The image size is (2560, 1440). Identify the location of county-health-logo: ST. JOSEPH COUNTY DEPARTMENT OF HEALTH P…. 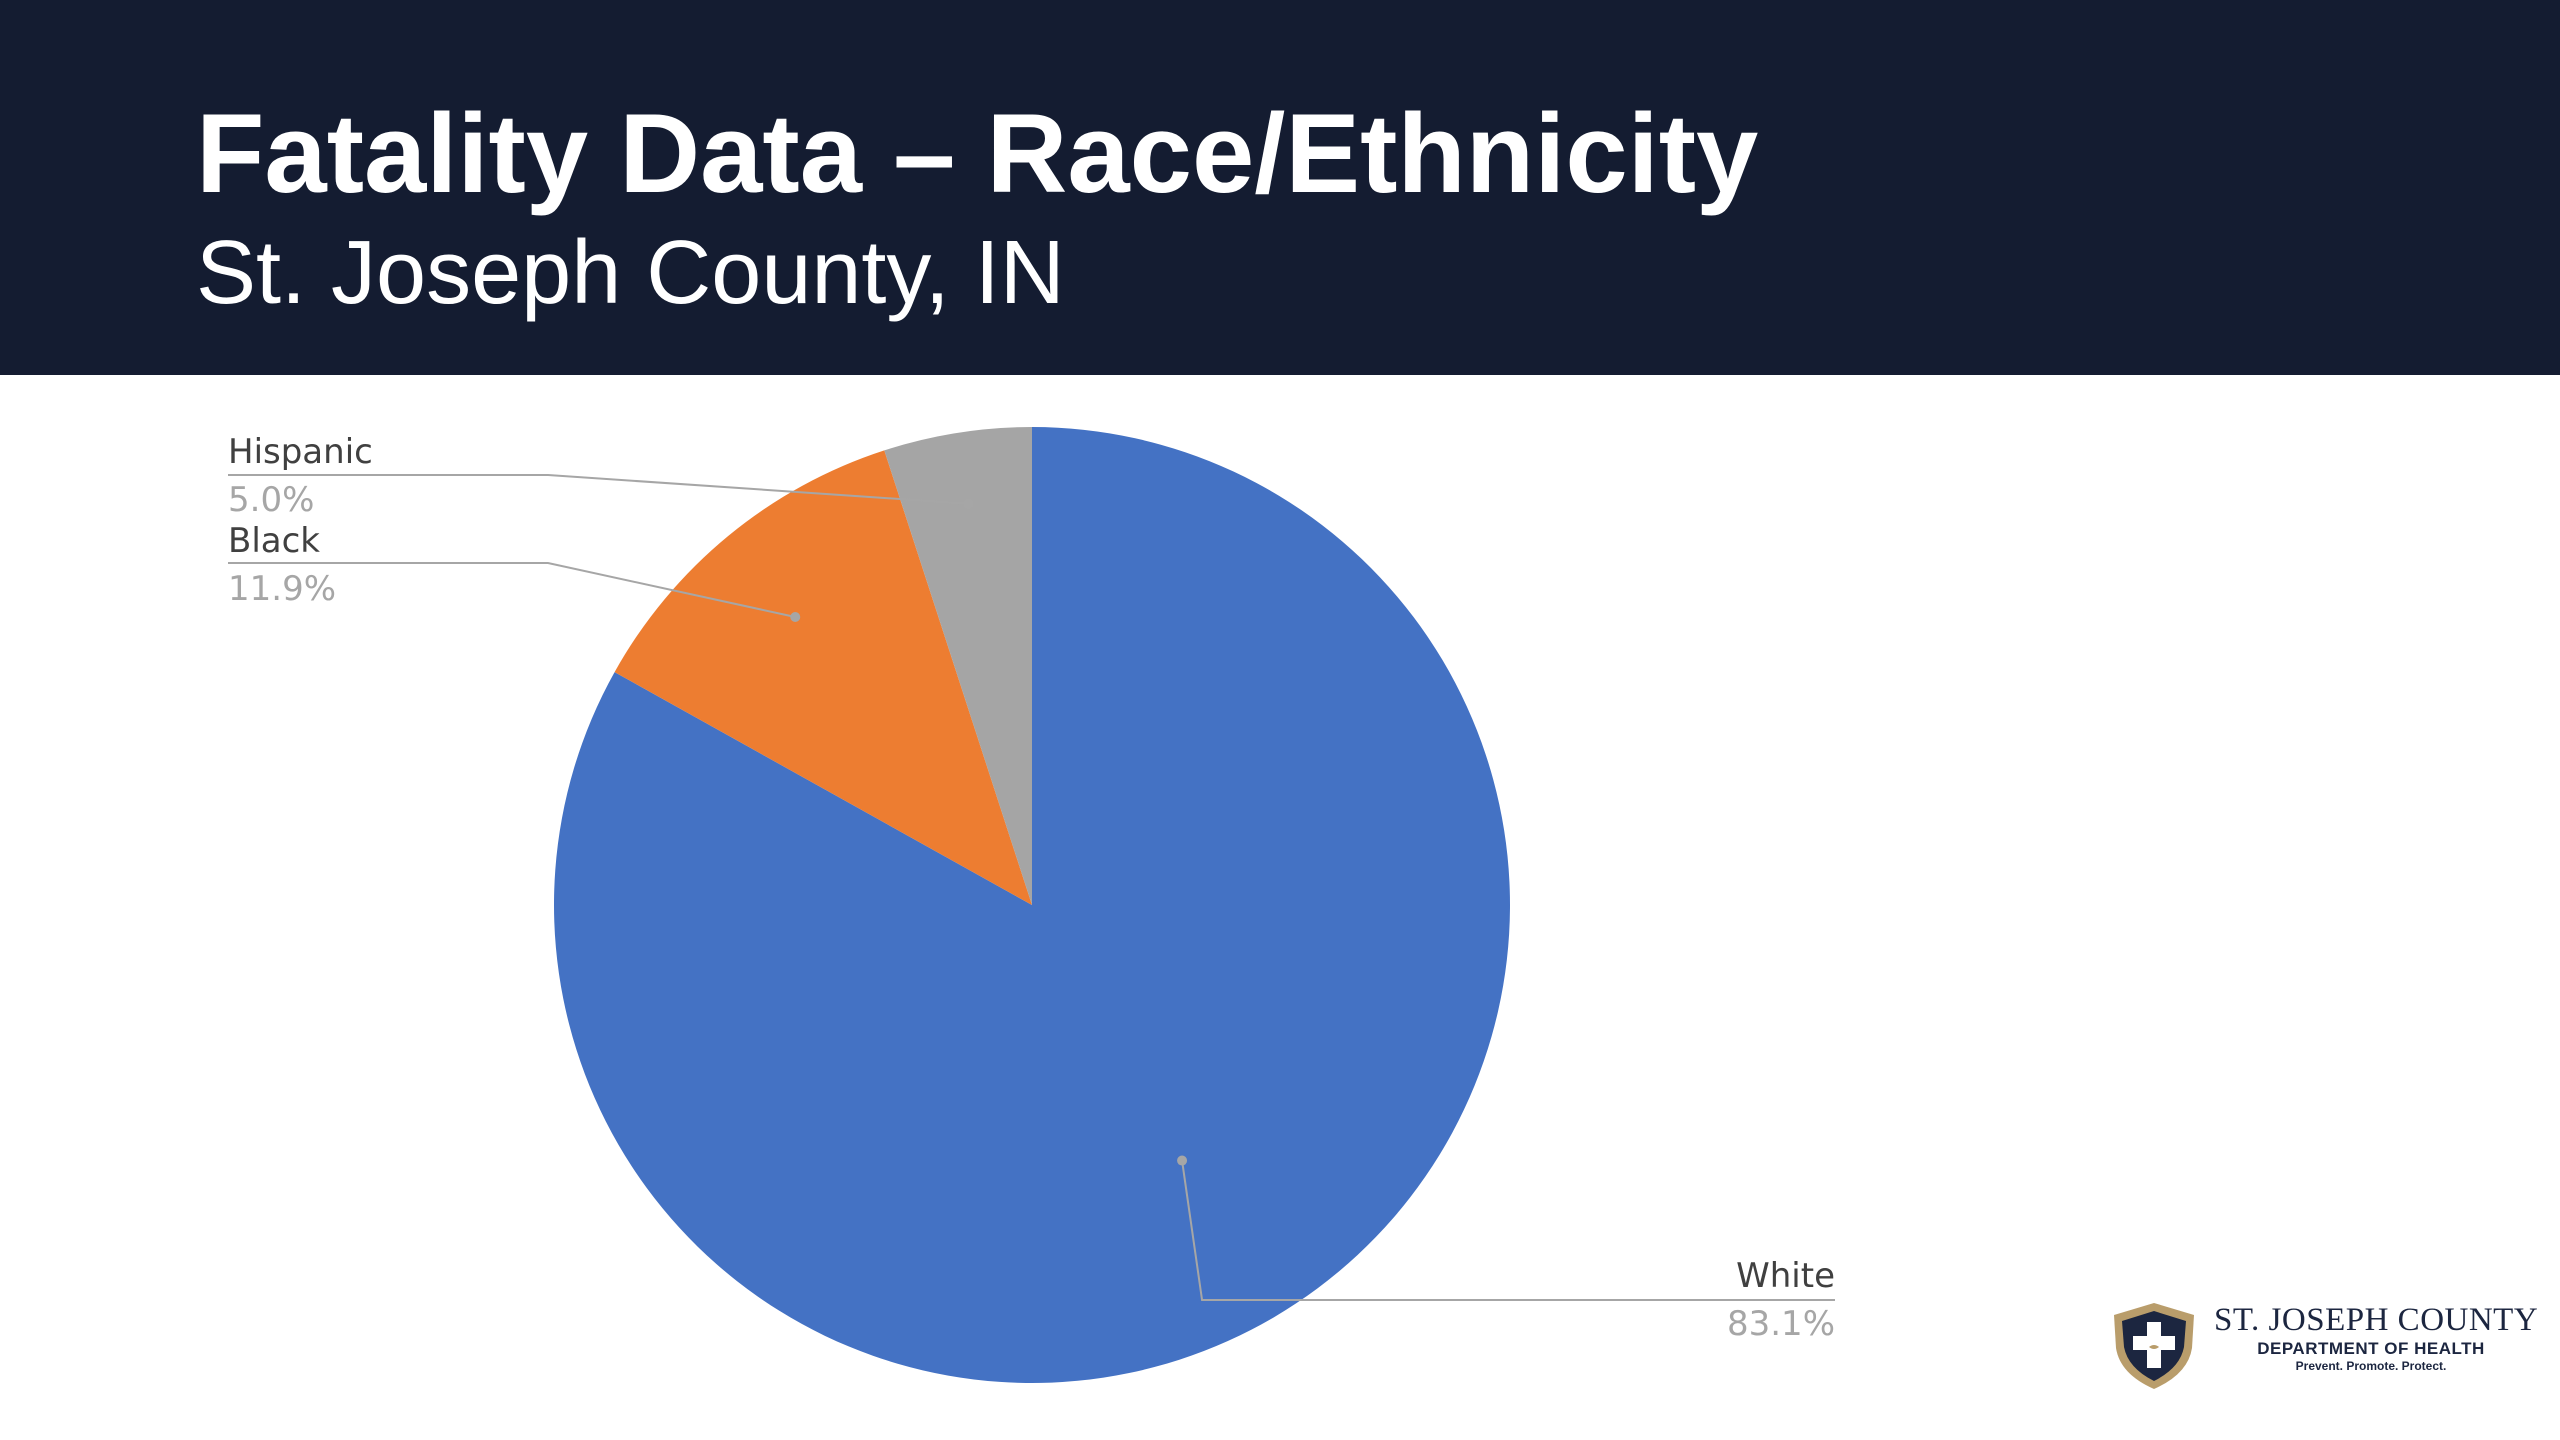
(2323, 1346).